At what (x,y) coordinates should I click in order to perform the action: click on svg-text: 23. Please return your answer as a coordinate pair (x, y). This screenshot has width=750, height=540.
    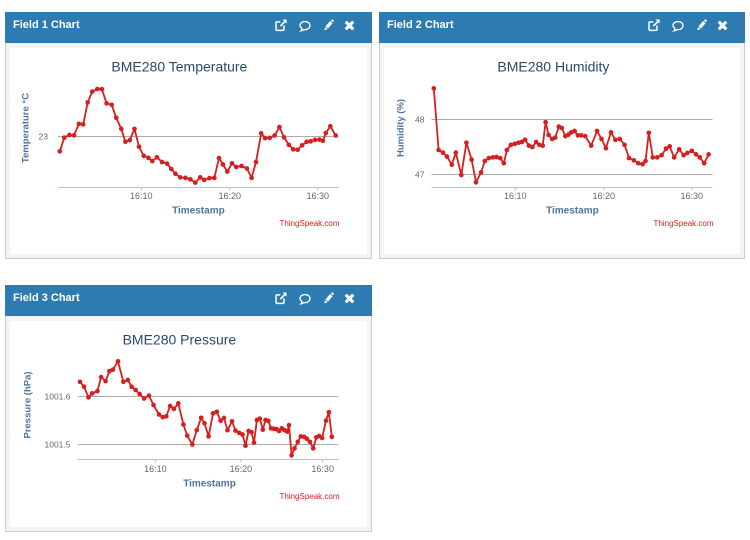
    Looking at the image, I should click on (44, 137).